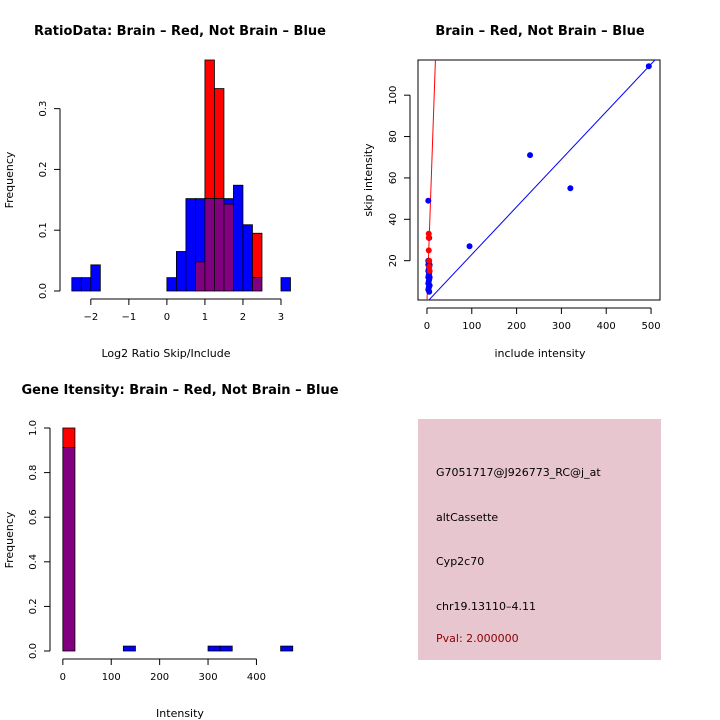  What do you see at coordinates (33, 651) in the screenshot?
I see `gene-y-tick-label-0: 0.0` at bounding box center [33, 651].